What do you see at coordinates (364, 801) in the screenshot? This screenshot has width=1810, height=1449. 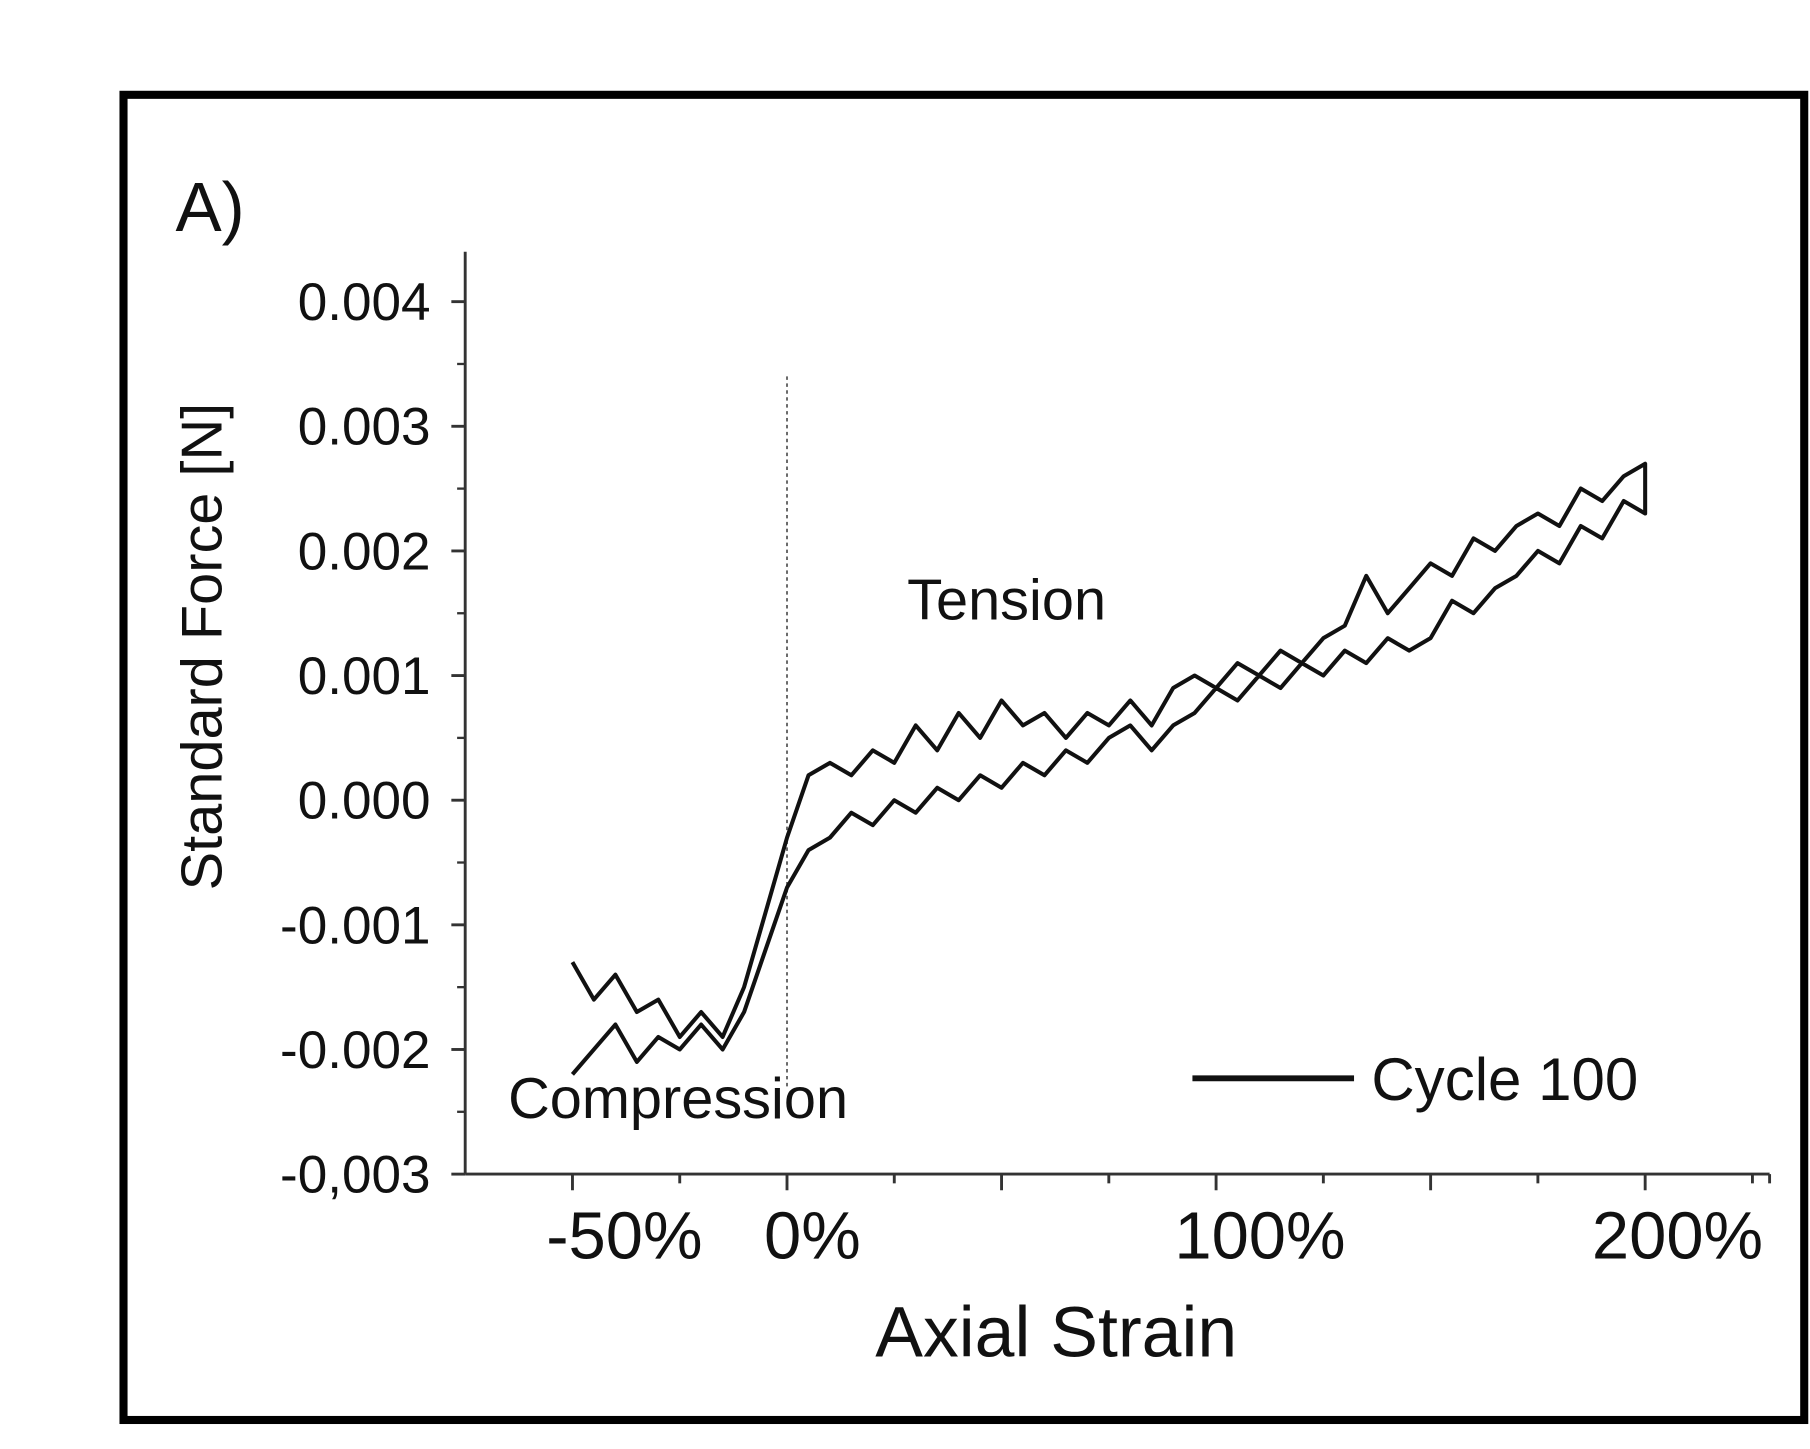 I see `y-tick-label: 0.000` at bounding box center [364, 801].